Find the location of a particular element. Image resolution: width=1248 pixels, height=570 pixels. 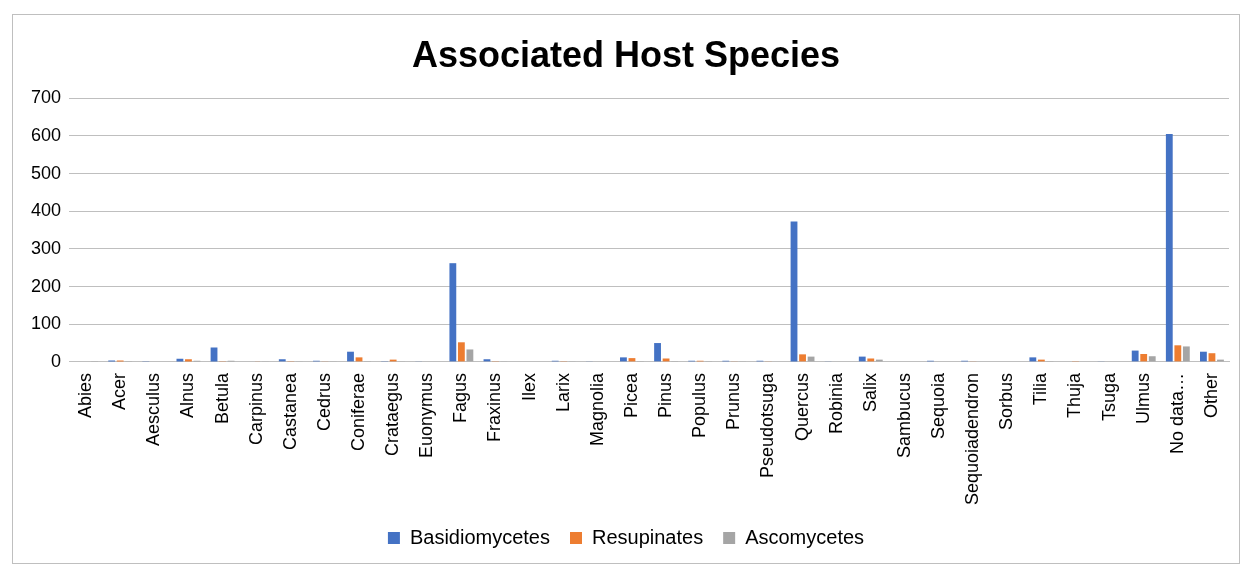

x-tick-label: Salix is located at coordinates (869, 392).